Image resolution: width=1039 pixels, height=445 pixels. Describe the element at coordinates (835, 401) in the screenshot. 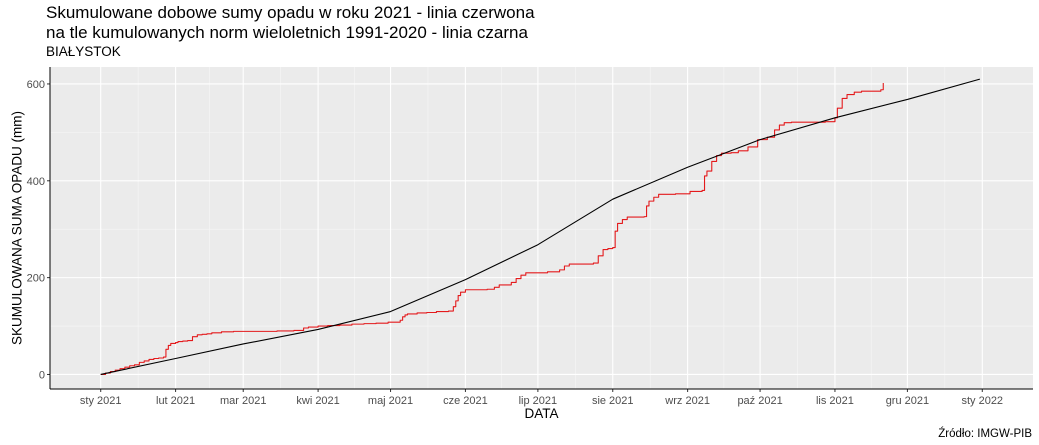

I see `x-tick-label: lis 2021` at that location.